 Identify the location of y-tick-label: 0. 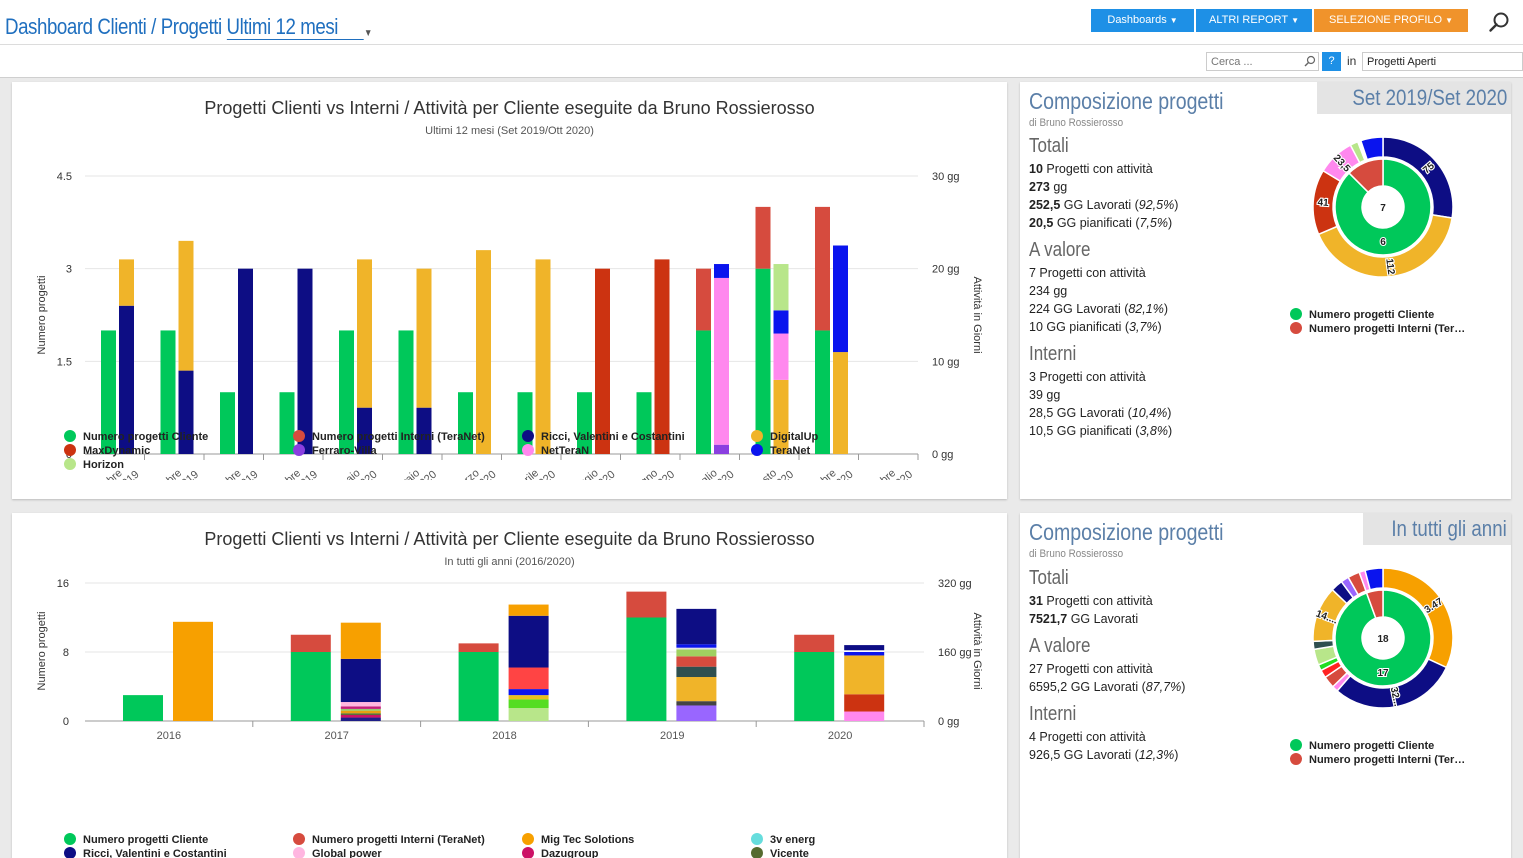
(66, 722).